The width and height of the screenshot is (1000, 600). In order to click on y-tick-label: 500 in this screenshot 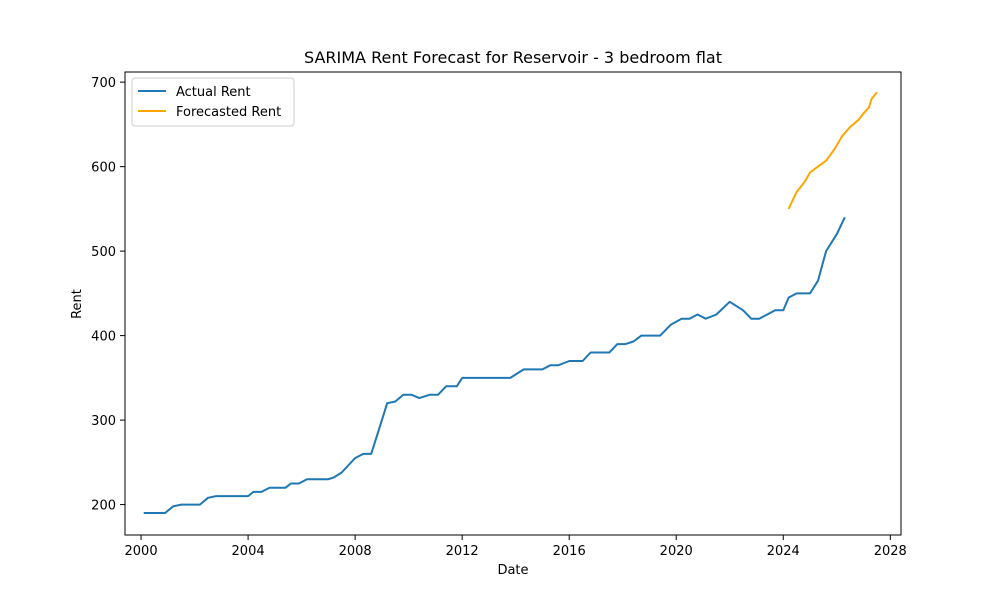, I will do `click(103, 252)`.